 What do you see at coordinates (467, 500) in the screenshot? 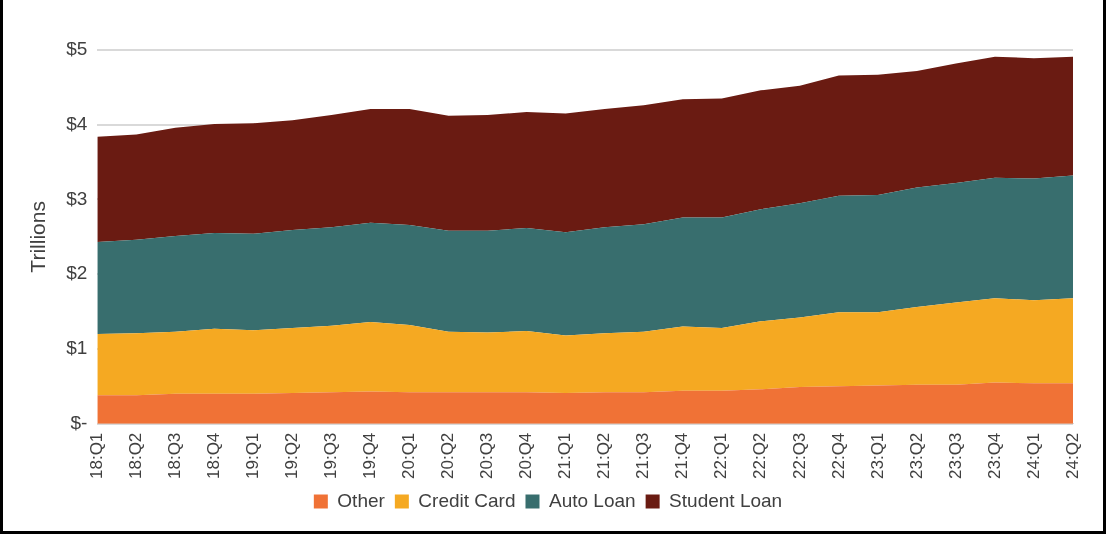
I see `legend-label: Credit Card` at bounding box center [467, 500].